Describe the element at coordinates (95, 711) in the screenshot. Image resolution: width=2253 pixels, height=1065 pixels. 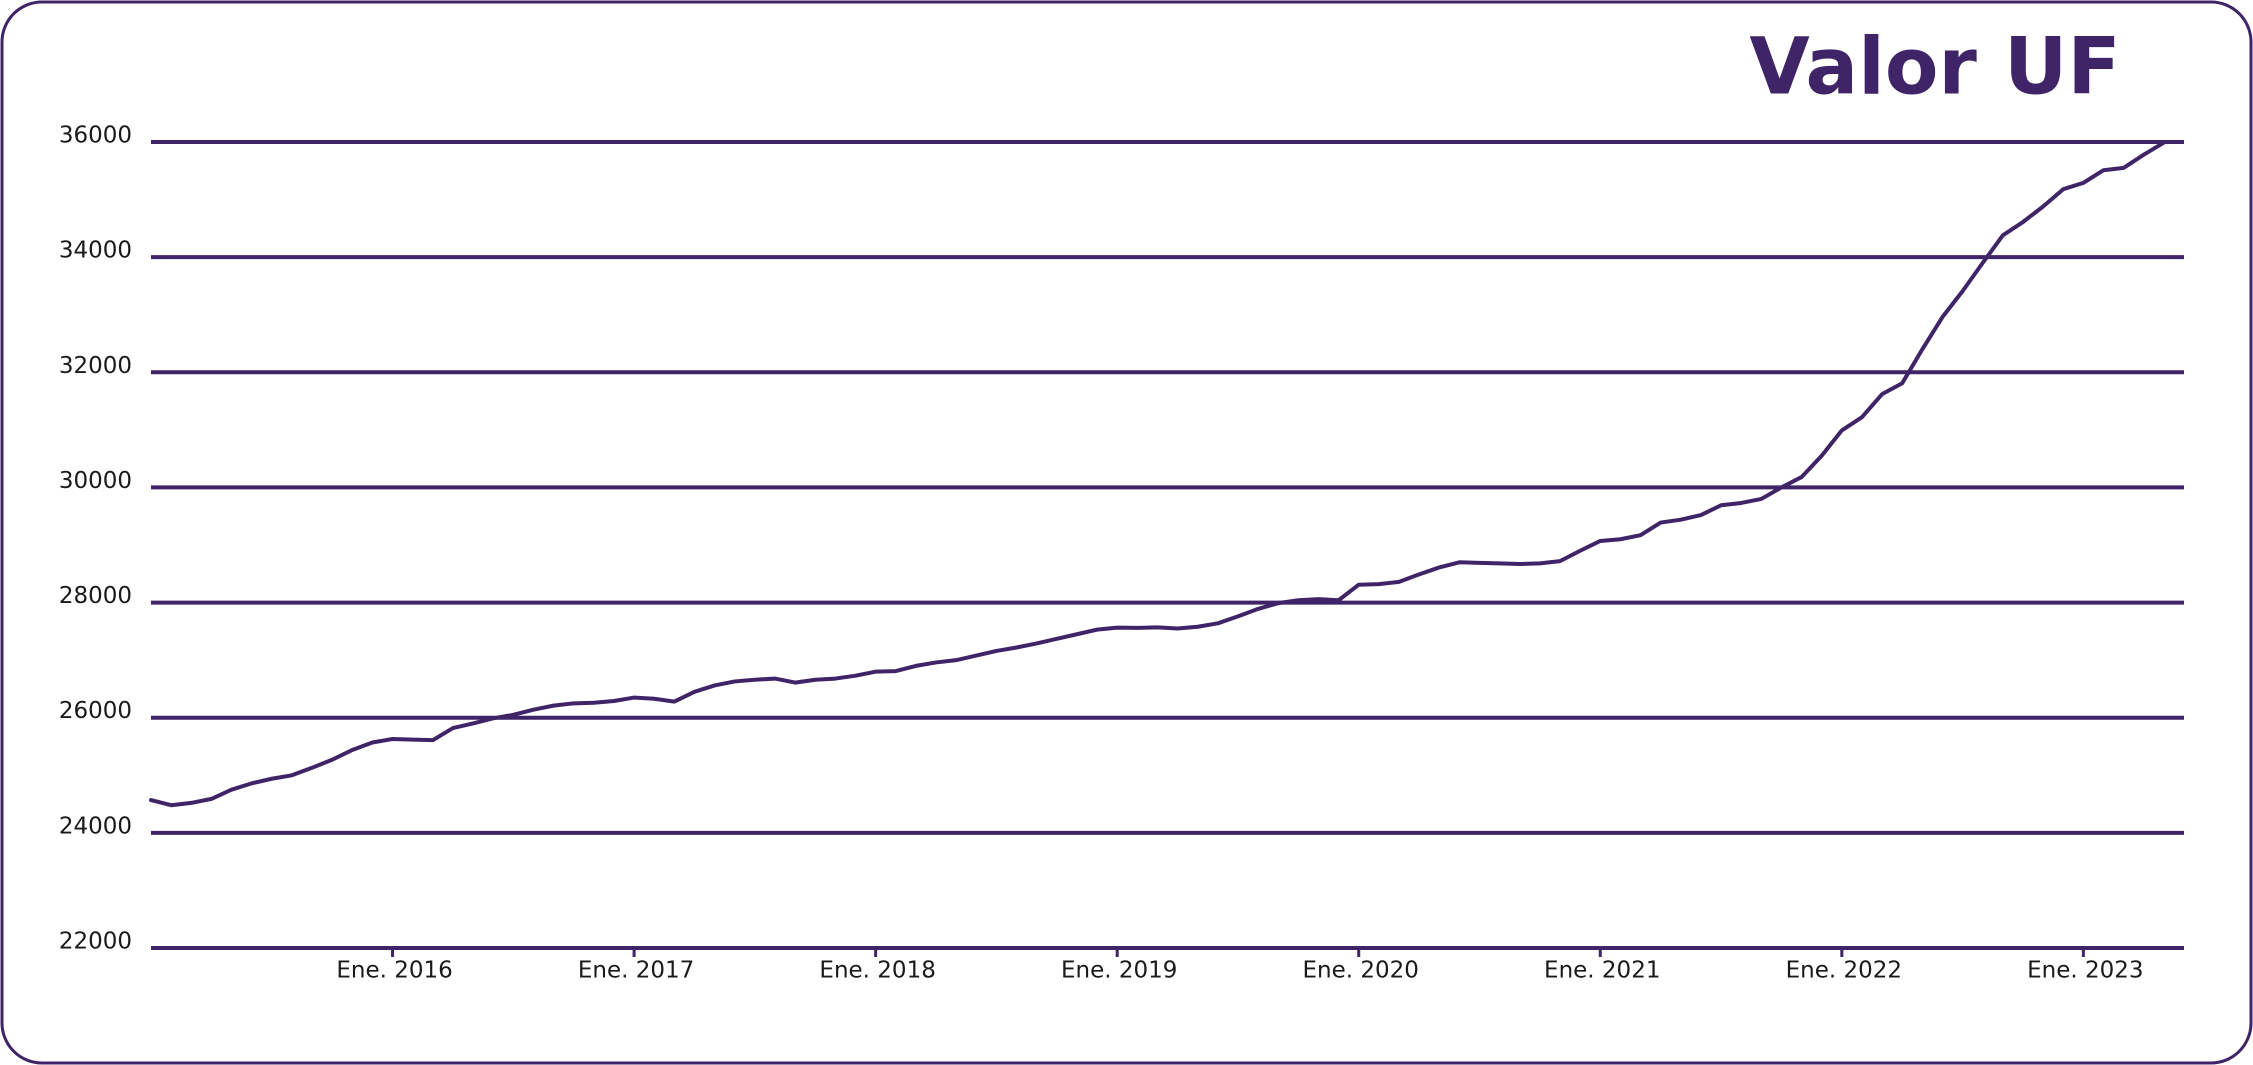
I see `y-tick-label: 26000` at that location.